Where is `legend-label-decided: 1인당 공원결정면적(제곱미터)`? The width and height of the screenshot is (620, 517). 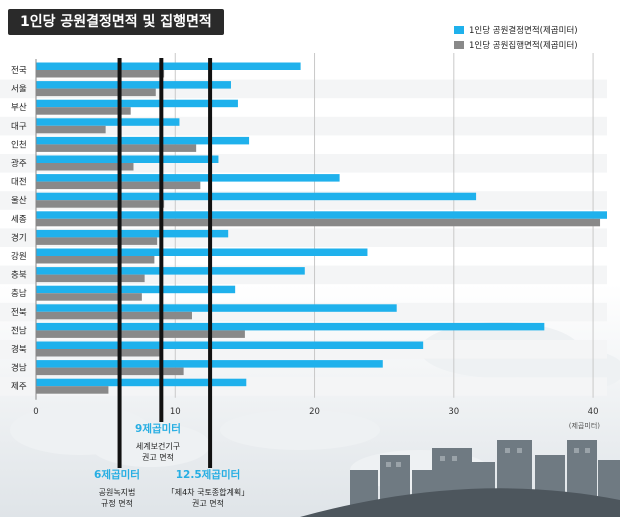 legend-label-decided: 1인당 공원결정면적(제곱미터) is located at coordinates (523, 30).